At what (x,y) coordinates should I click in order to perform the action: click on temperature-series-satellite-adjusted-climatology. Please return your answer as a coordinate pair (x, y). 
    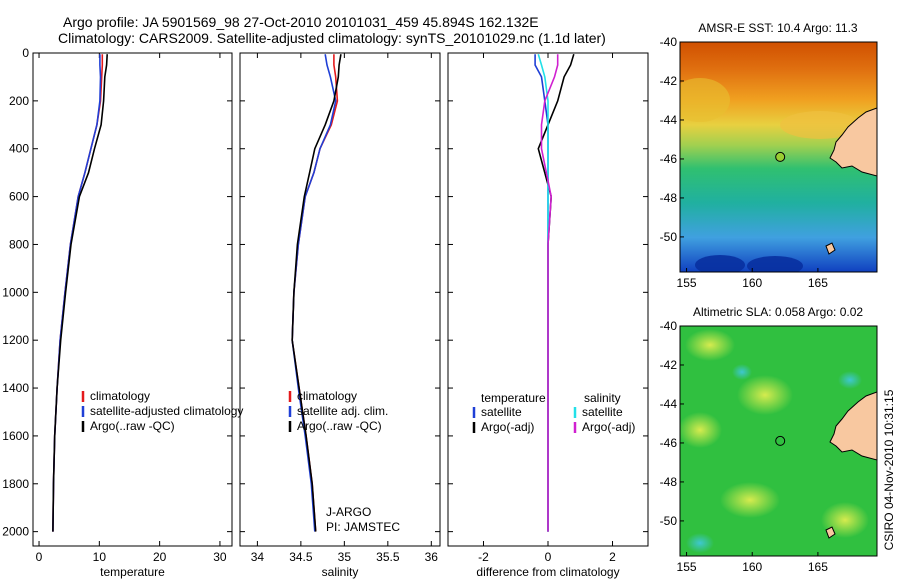
    Looking at the image, I should click on (77, 293).